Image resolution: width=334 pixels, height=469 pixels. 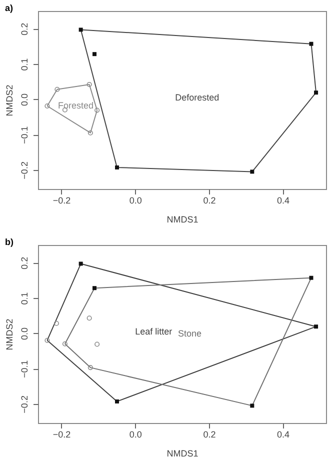 I want to click on text: Stone, so click(x=190, y=333).